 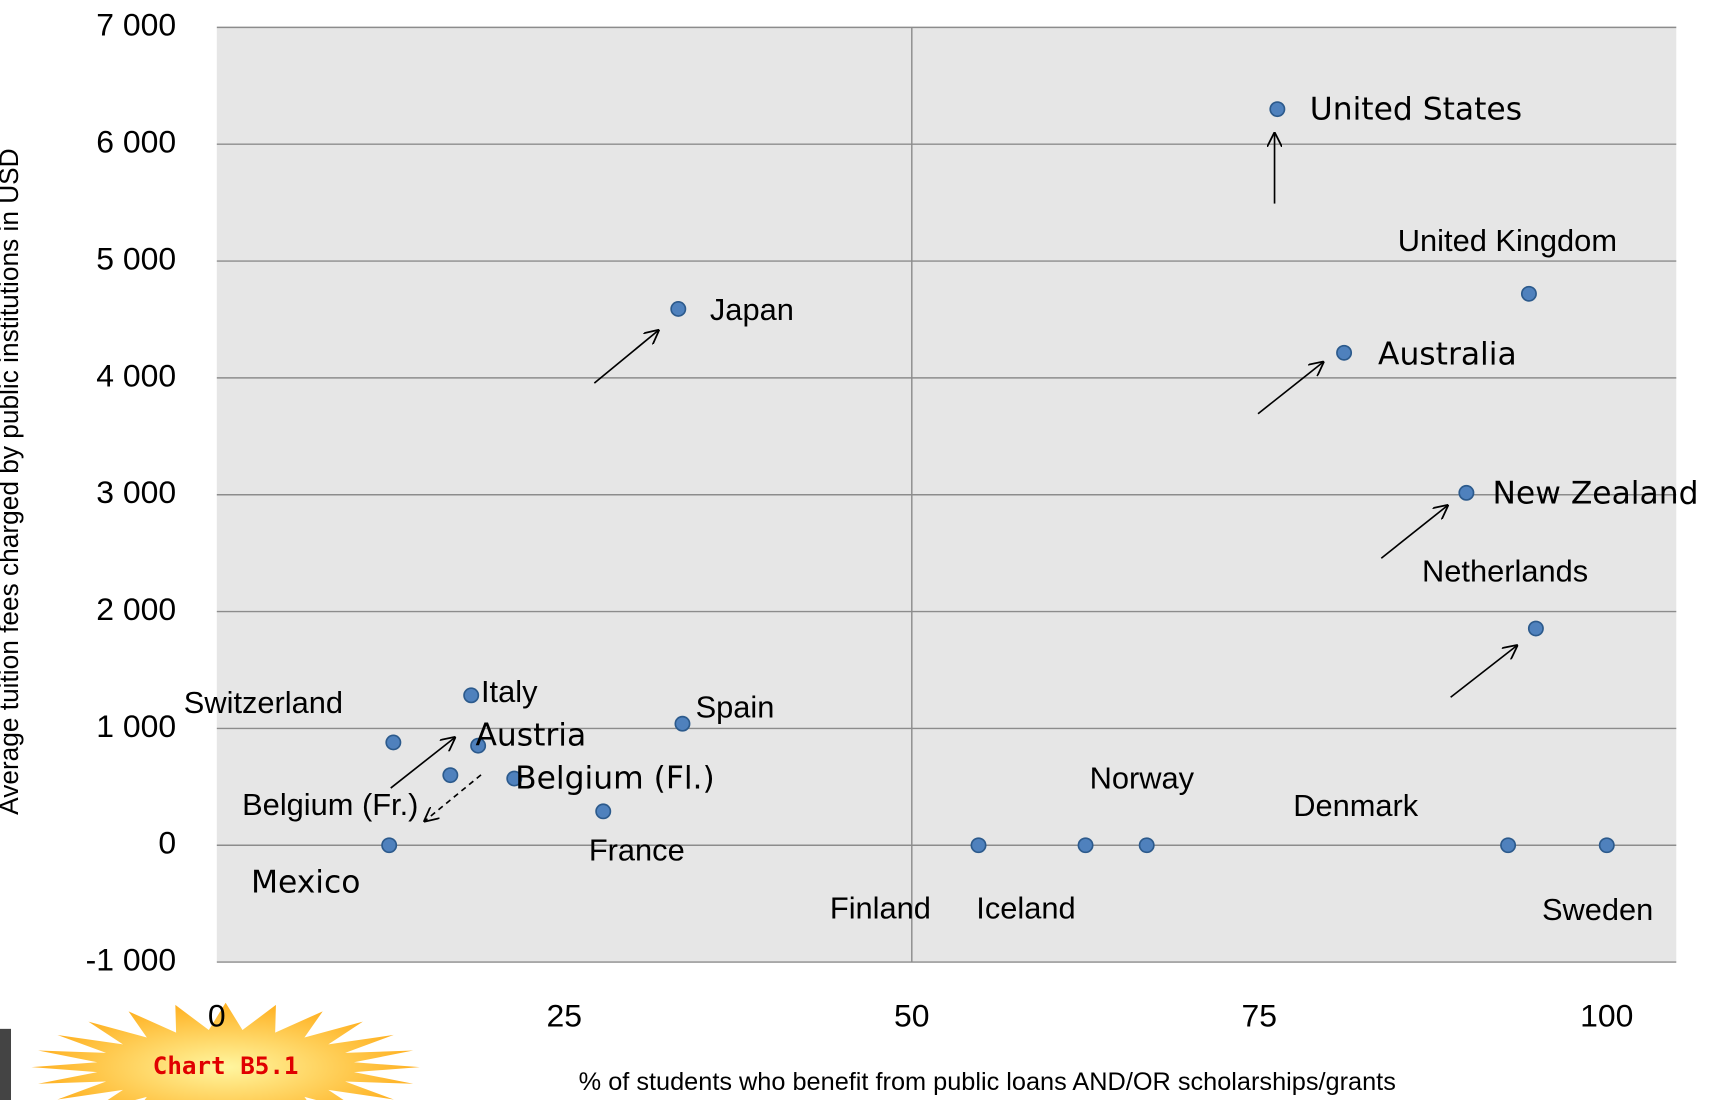 What do you see at coordinates (565, 1015) in the screenshot?
I see `x-tick-label: 25` at bounding box center [565, 1015].